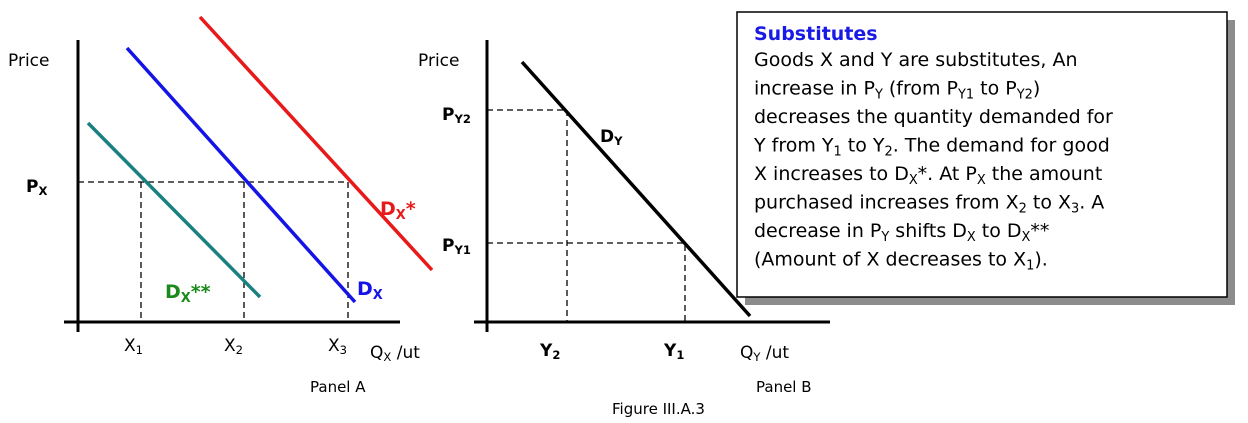 This screenshot has width=1248, height=423. I want to click on curve-label: DX, so click(370, 290).